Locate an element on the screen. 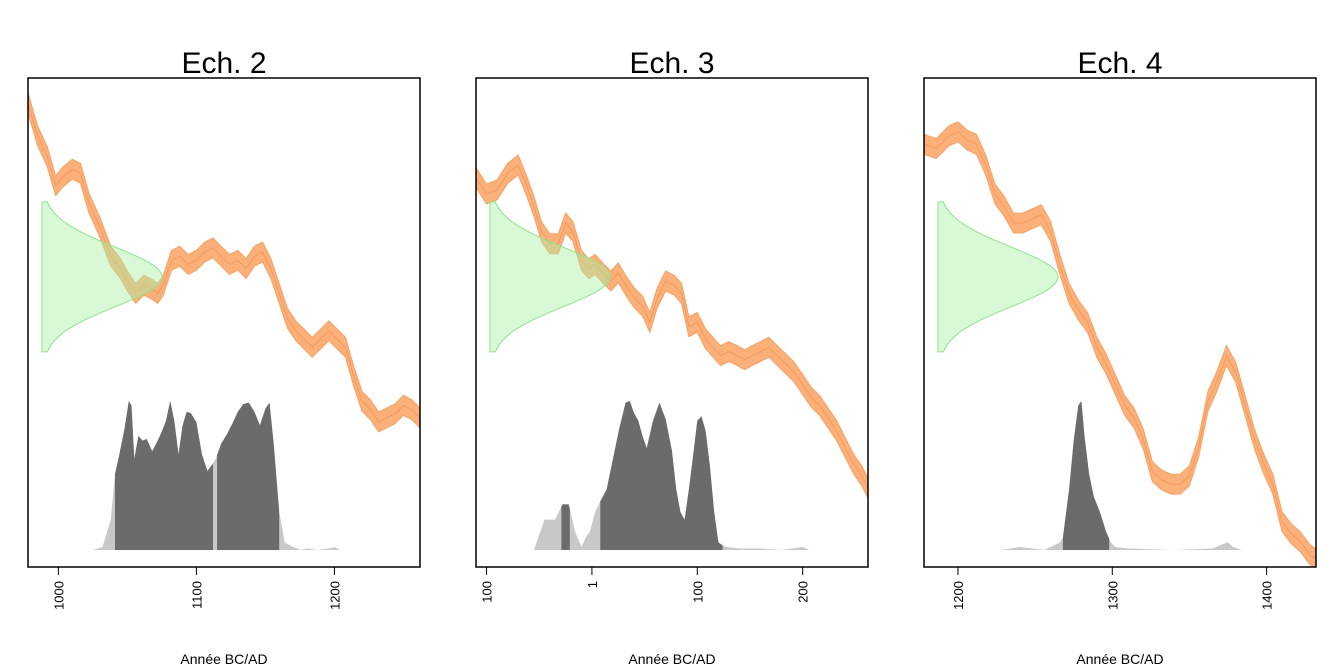  x-tick-label: 1 is located at coordinates (592, 584).